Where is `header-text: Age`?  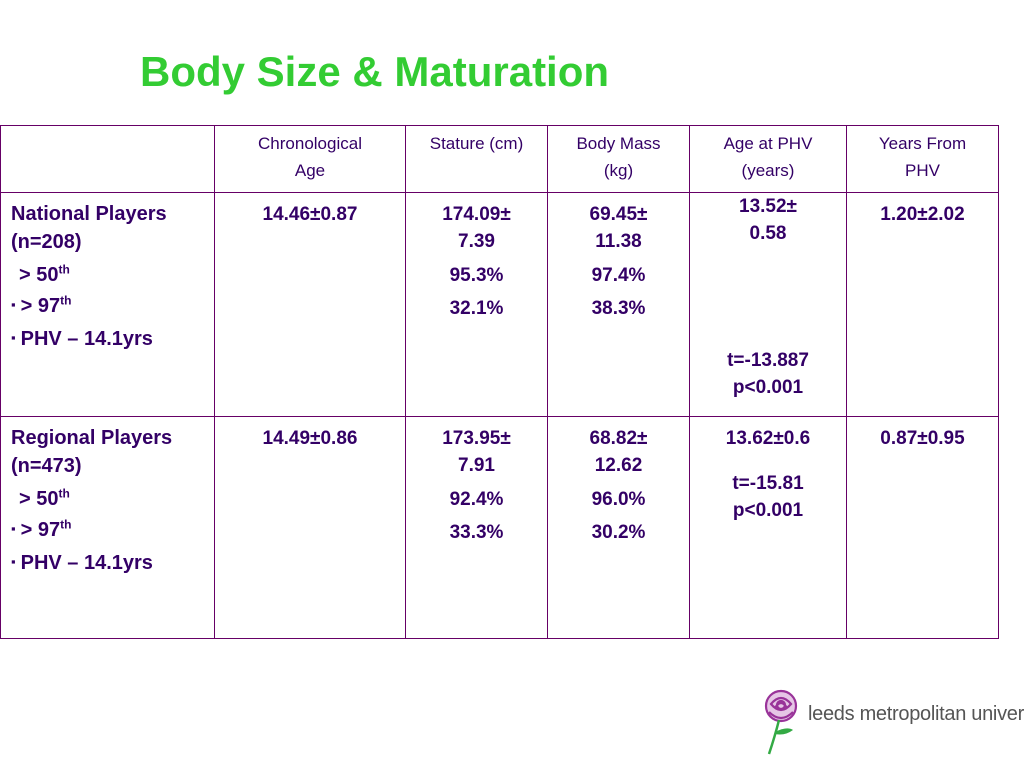 header-text: Age is located at coordinates (310, 170).